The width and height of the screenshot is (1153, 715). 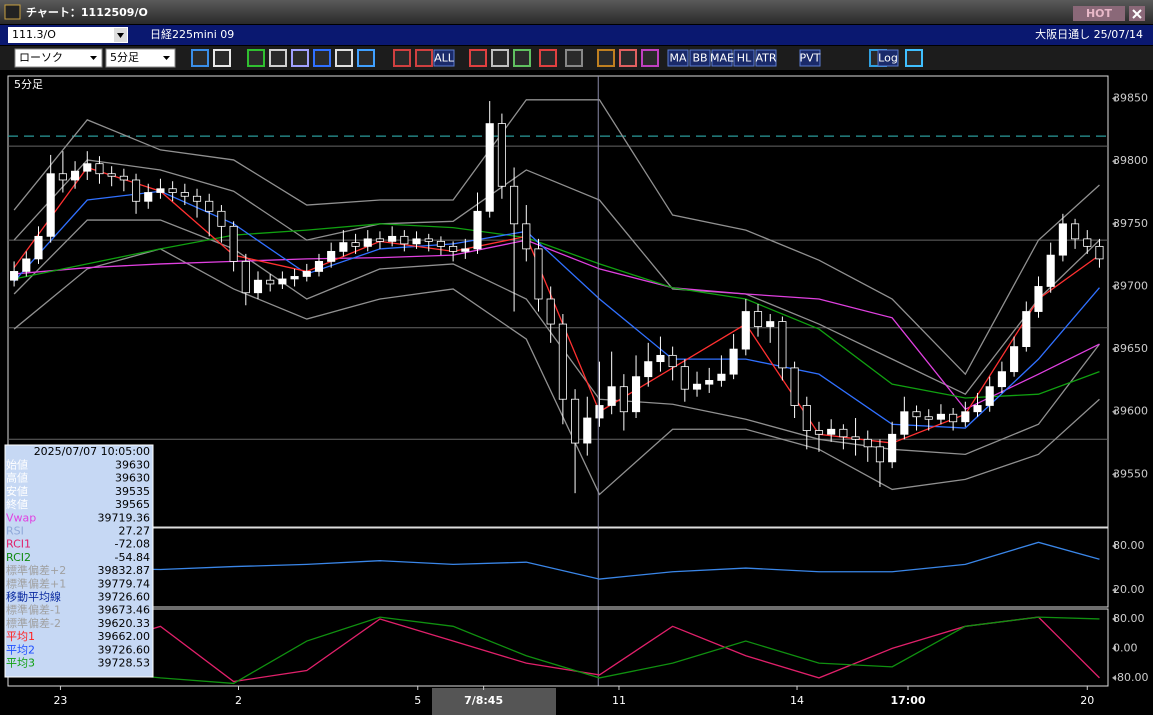 What do you see at coordinates (36, 570) in the screenshot?
I see `info-label: 標準偏差+2` at bounding box center [36, 570].